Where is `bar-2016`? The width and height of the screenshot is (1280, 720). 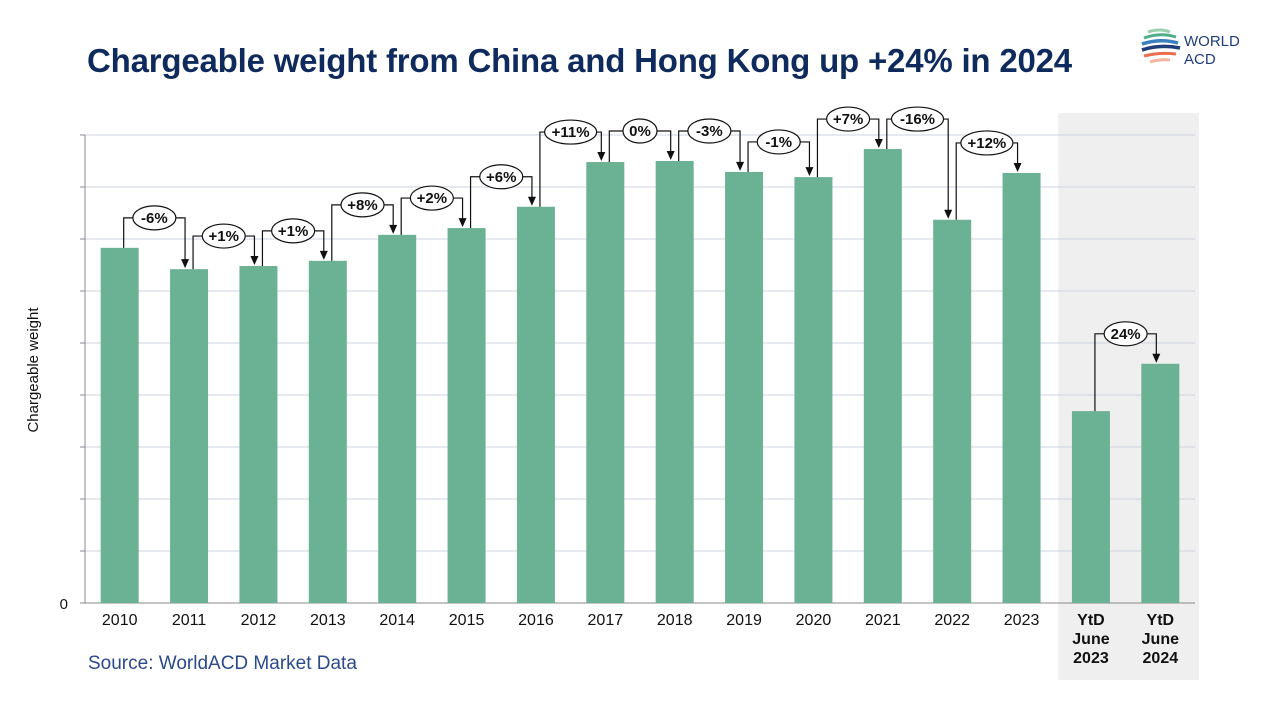
bar-2016 is located at coordinates (535, 404).